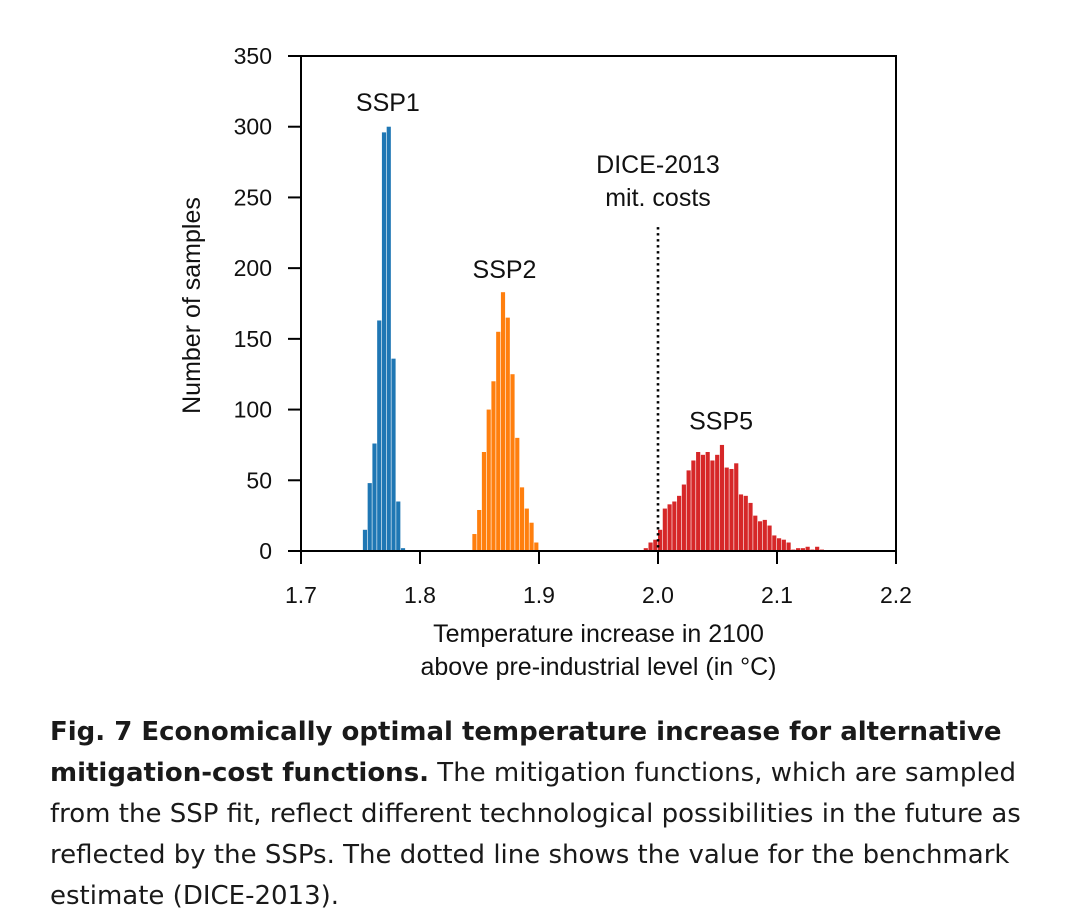  I want to click on reference-line-group: DICE-2013 mit. costs, so click(658, 351).